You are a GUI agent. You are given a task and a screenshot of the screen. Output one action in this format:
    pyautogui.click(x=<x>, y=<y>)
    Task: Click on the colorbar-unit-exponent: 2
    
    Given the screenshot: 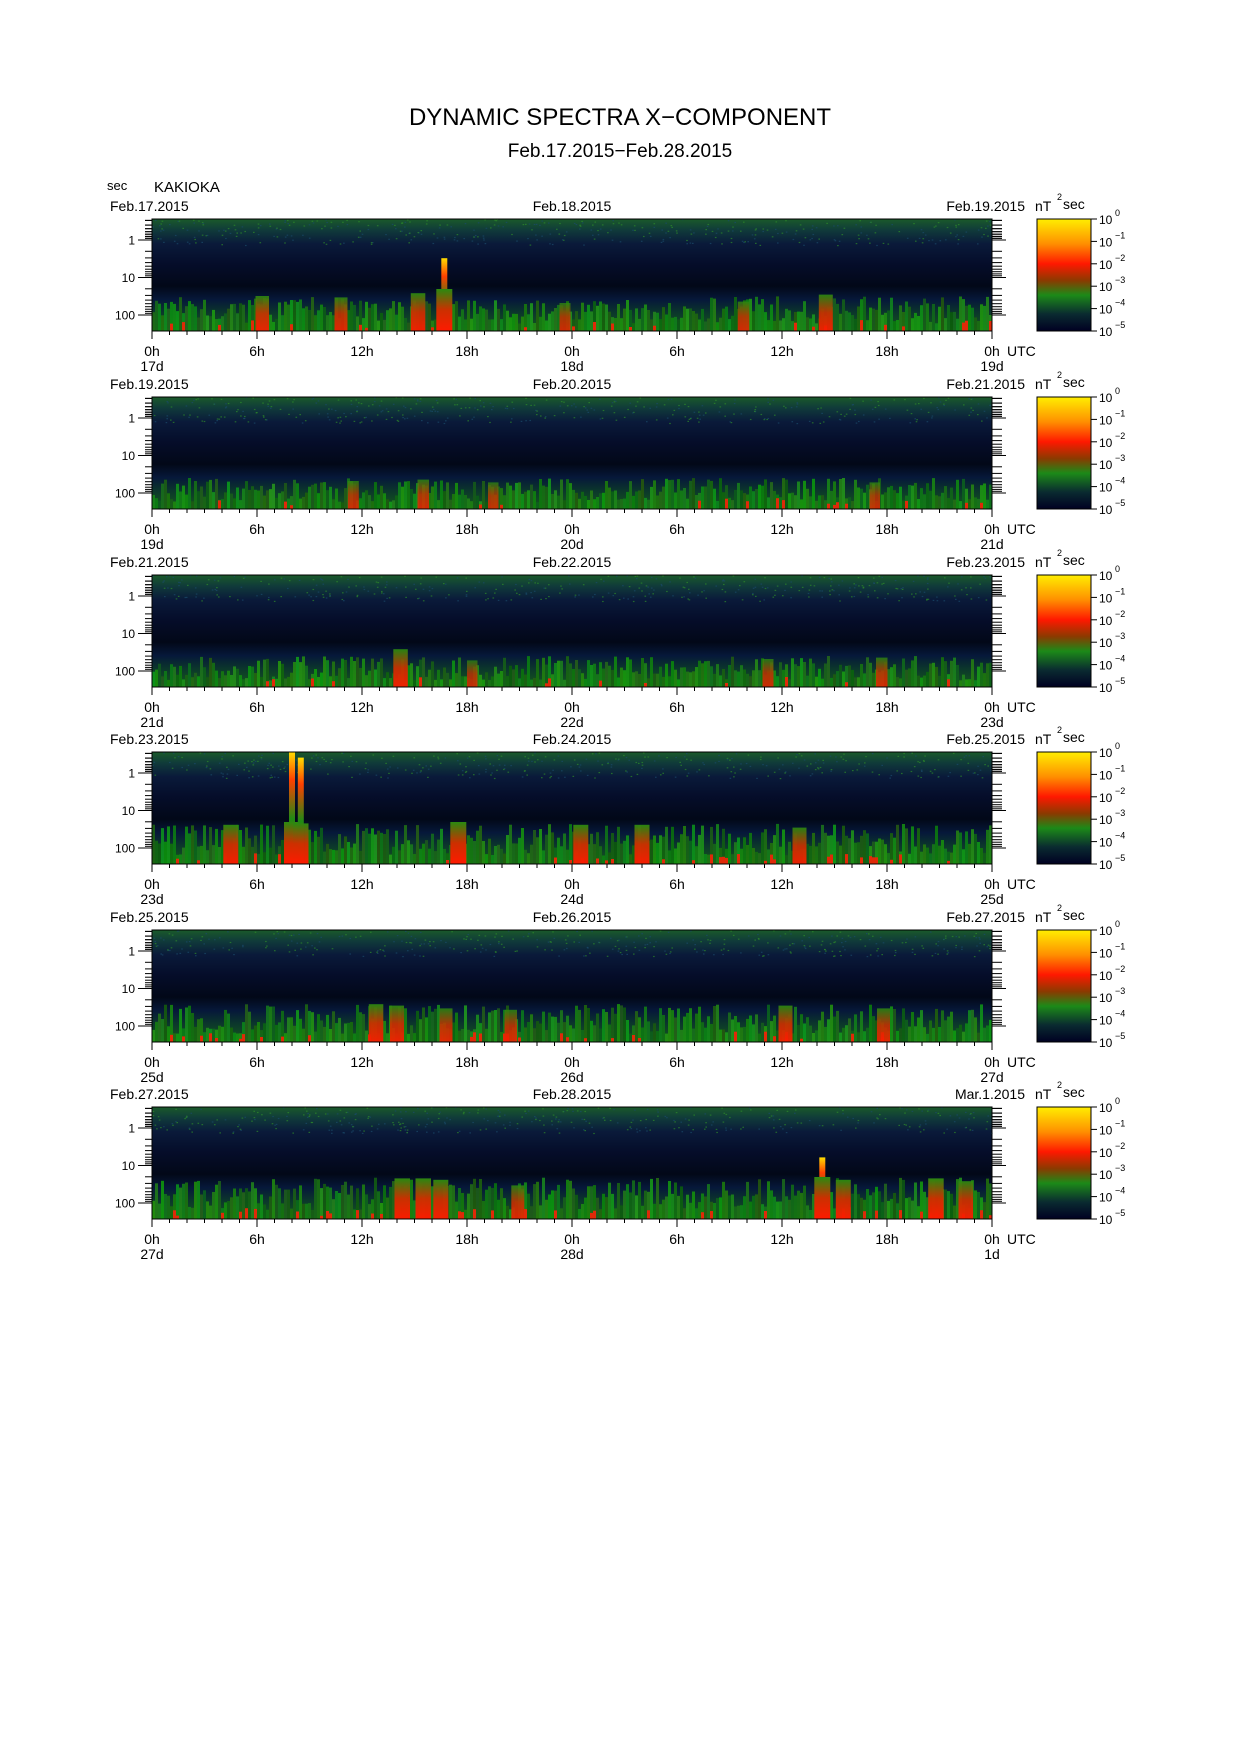 What is the action you would take?
    pyautogui.click(x=1059, y=197)
    